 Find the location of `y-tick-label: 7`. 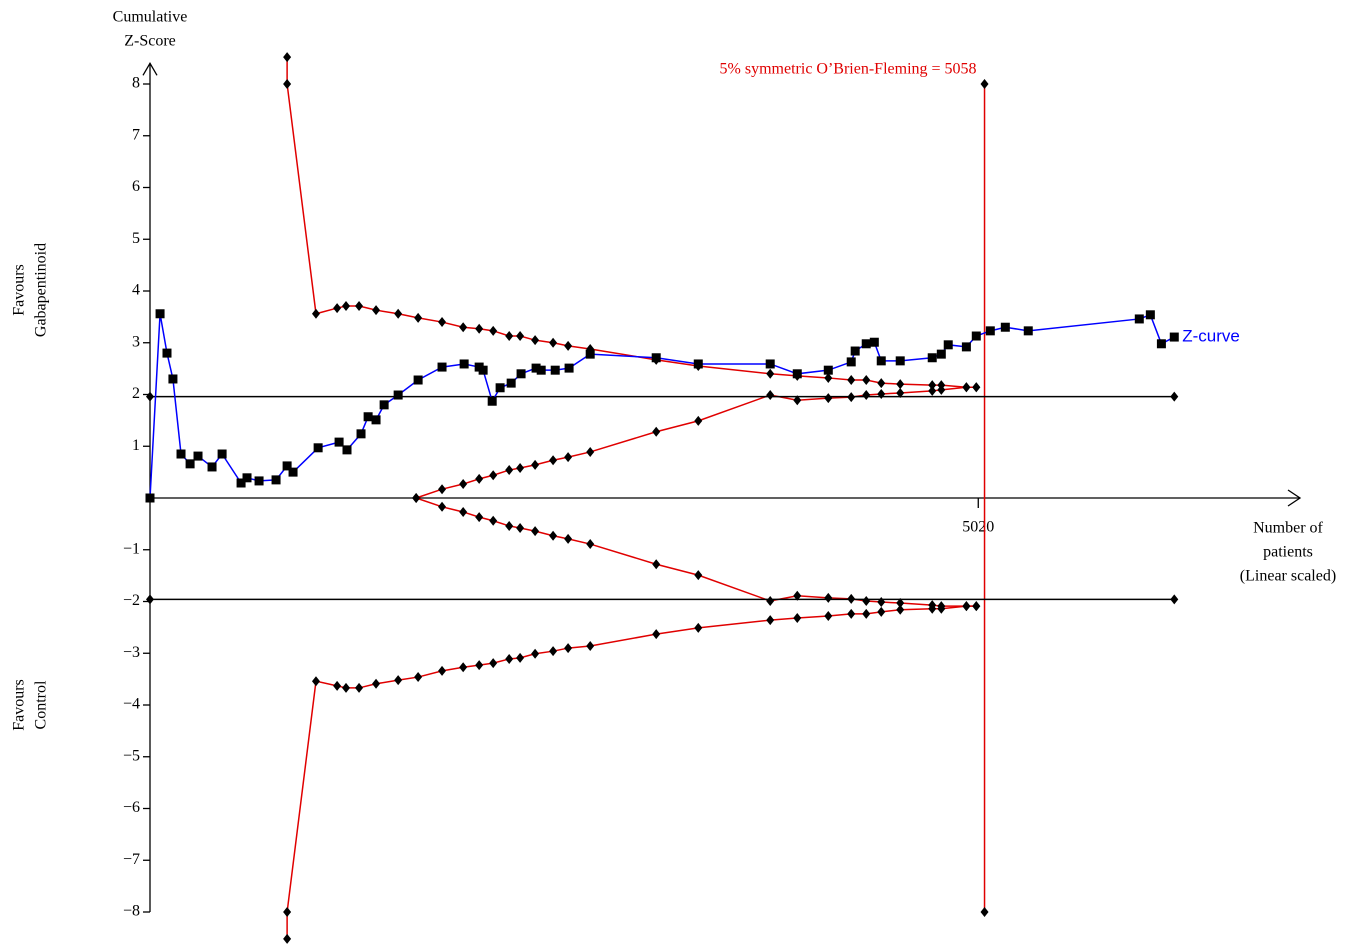

y-tick-label: 7 is located at coordinates (136, 134).